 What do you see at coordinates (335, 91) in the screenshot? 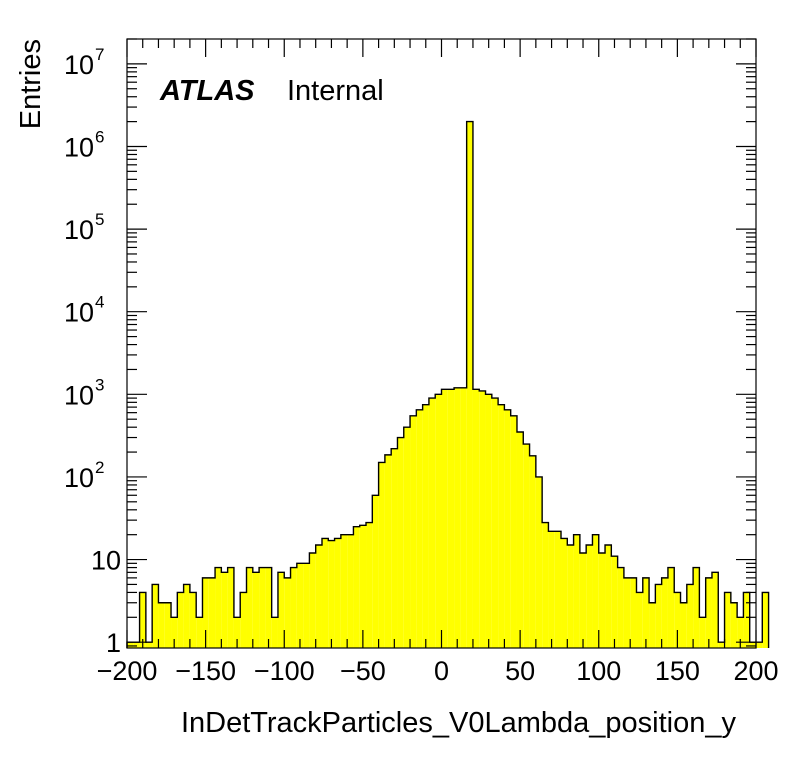
I see `internal-label: Internal` at bounding box center [335, 91].